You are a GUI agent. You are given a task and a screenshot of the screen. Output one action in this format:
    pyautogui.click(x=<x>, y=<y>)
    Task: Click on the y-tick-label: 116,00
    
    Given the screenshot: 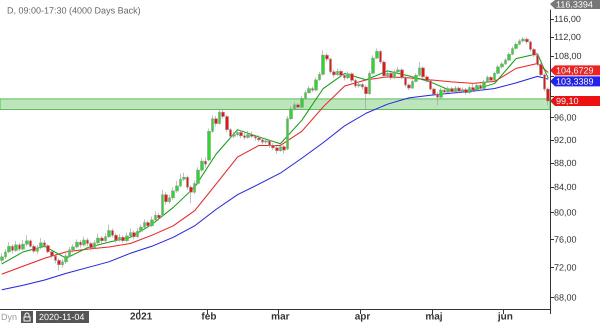 What is the action you would take?
    pyautogui.click(x=567, y=19)
    